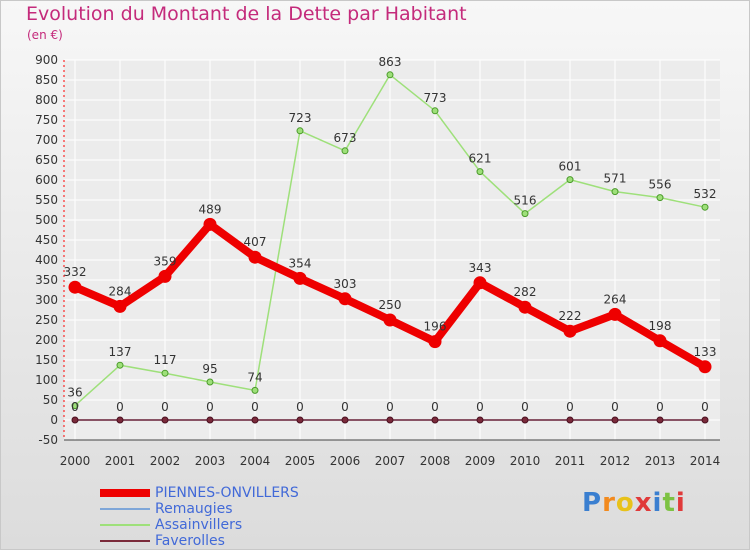 The width and height of the screenshot is (750, 550). Describe the element at coordinates (390, 62) in the screenshot. I see `data-label-assainvillers: 863` at that location.